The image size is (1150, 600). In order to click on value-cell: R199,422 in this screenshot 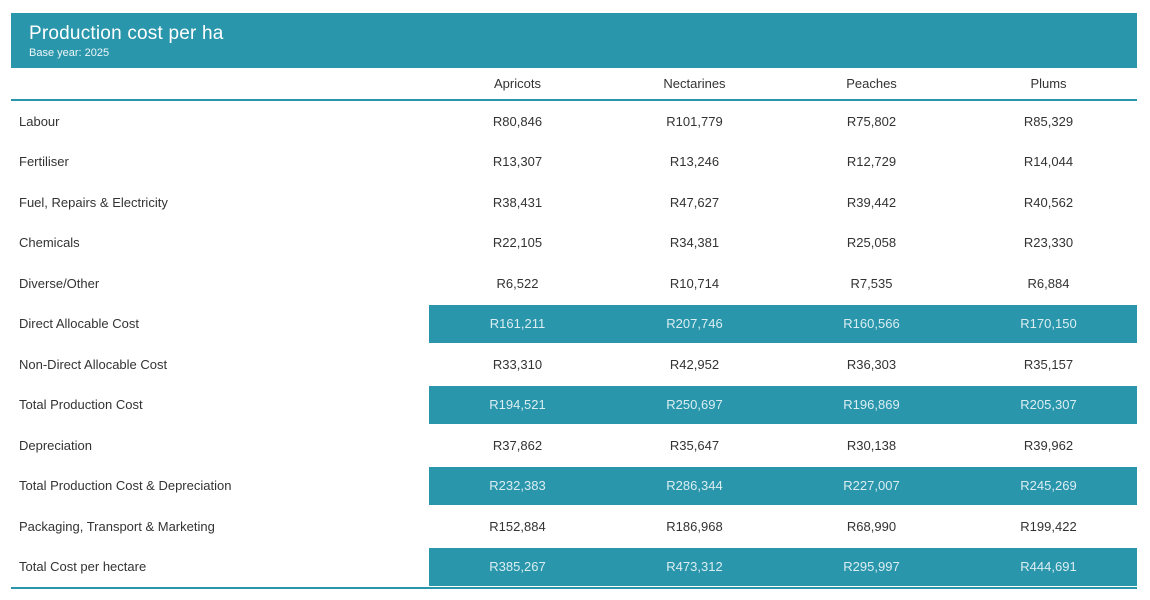, I will do `click(1048, 526)`.